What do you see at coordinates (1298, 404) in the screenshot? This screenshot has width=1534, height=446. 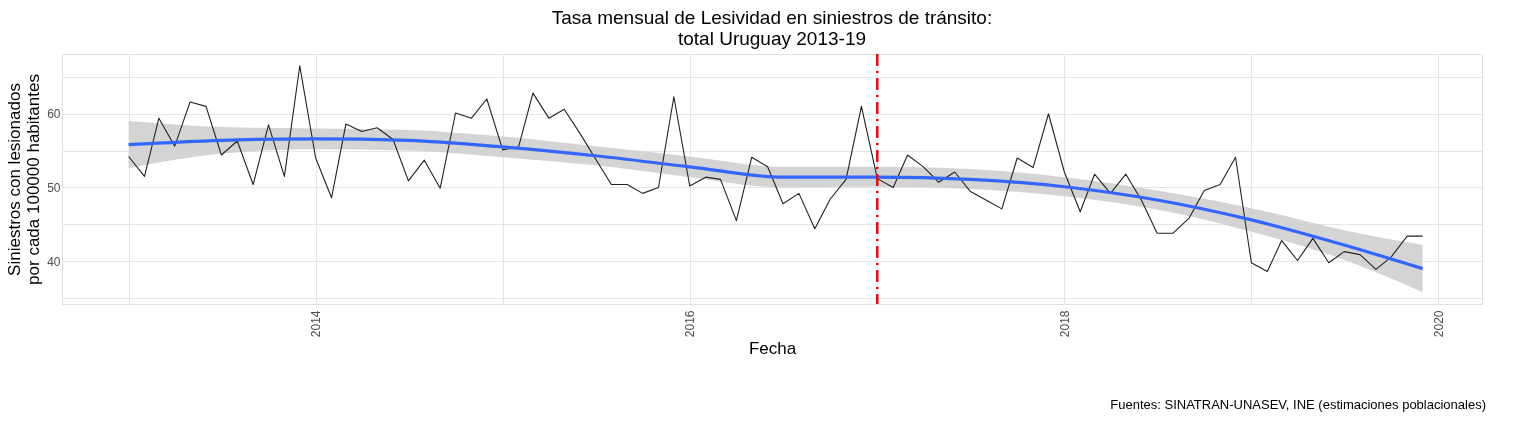 I see `source-note: Fuentes: SINATRAN-UNASEV, INE (estimaciones poblacionales)` at bounding box center [1298, 404].